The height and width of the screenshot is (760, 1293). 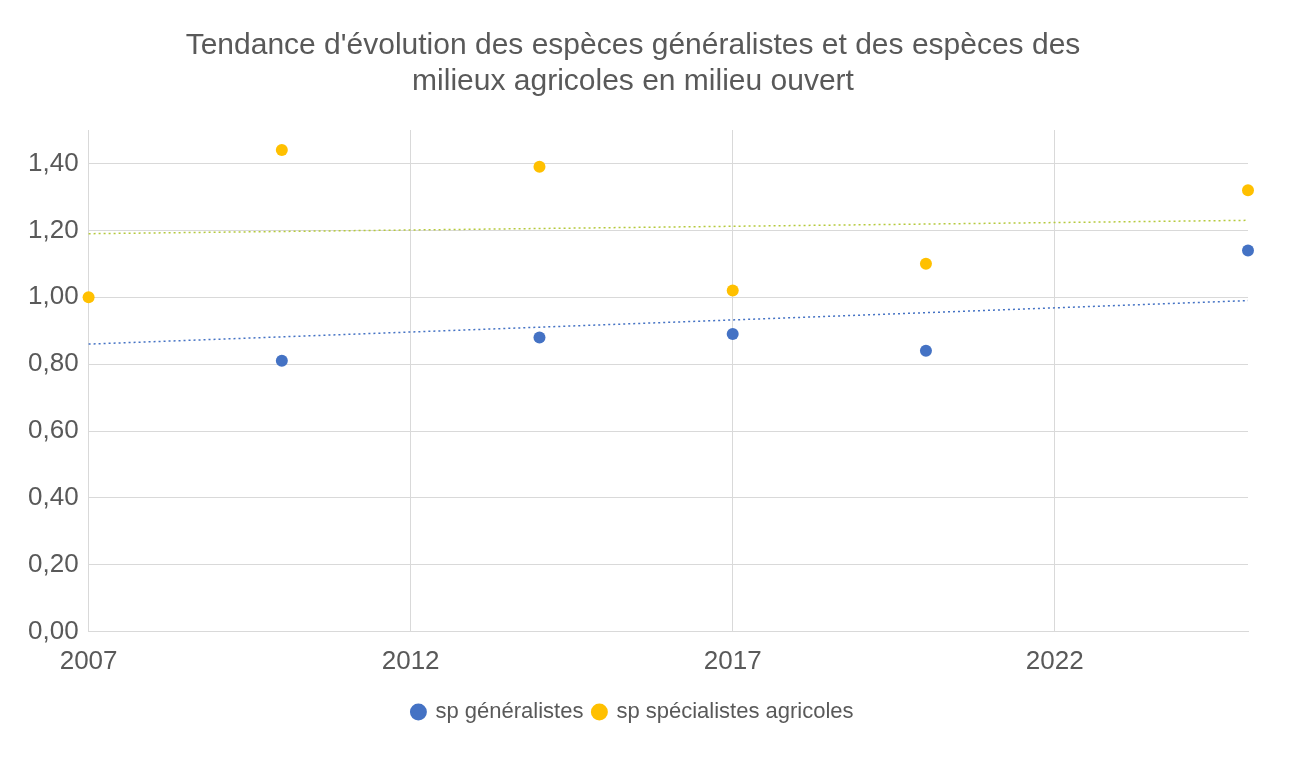 What do you see at coordinates (53, 295) in the screenshot?
I see `y-tick-label: 1,00` at bounding box center [53, 295].